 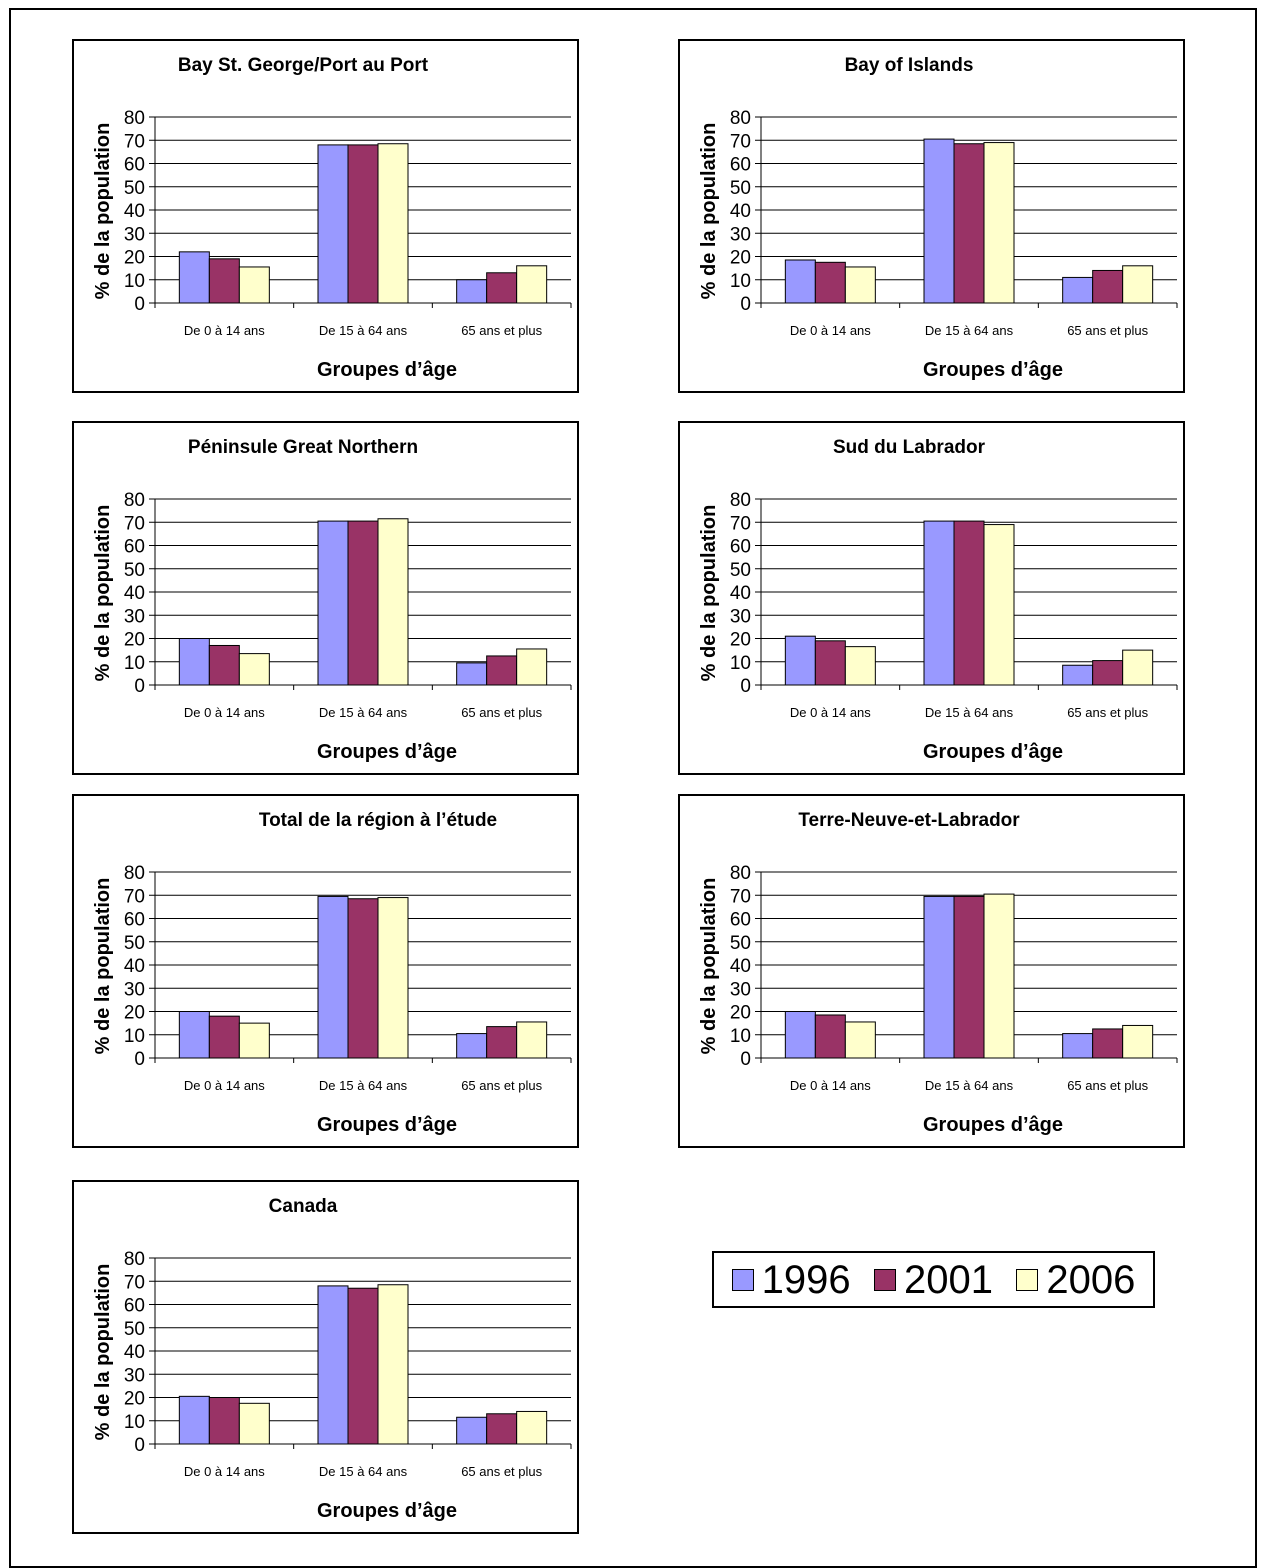 What do you see at coordinates (1091, 1279) in the screenshot?
I see `legend-label-2006: 2006` at bounding box center [1091, 1279].